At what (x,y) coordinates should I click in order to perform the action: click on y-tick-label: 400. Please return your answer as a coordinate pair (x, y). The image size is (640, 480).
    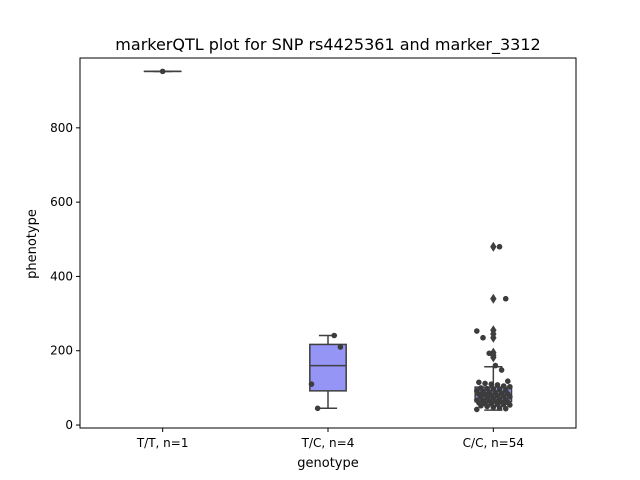
    Looking at the image, I should click on (61, 276).